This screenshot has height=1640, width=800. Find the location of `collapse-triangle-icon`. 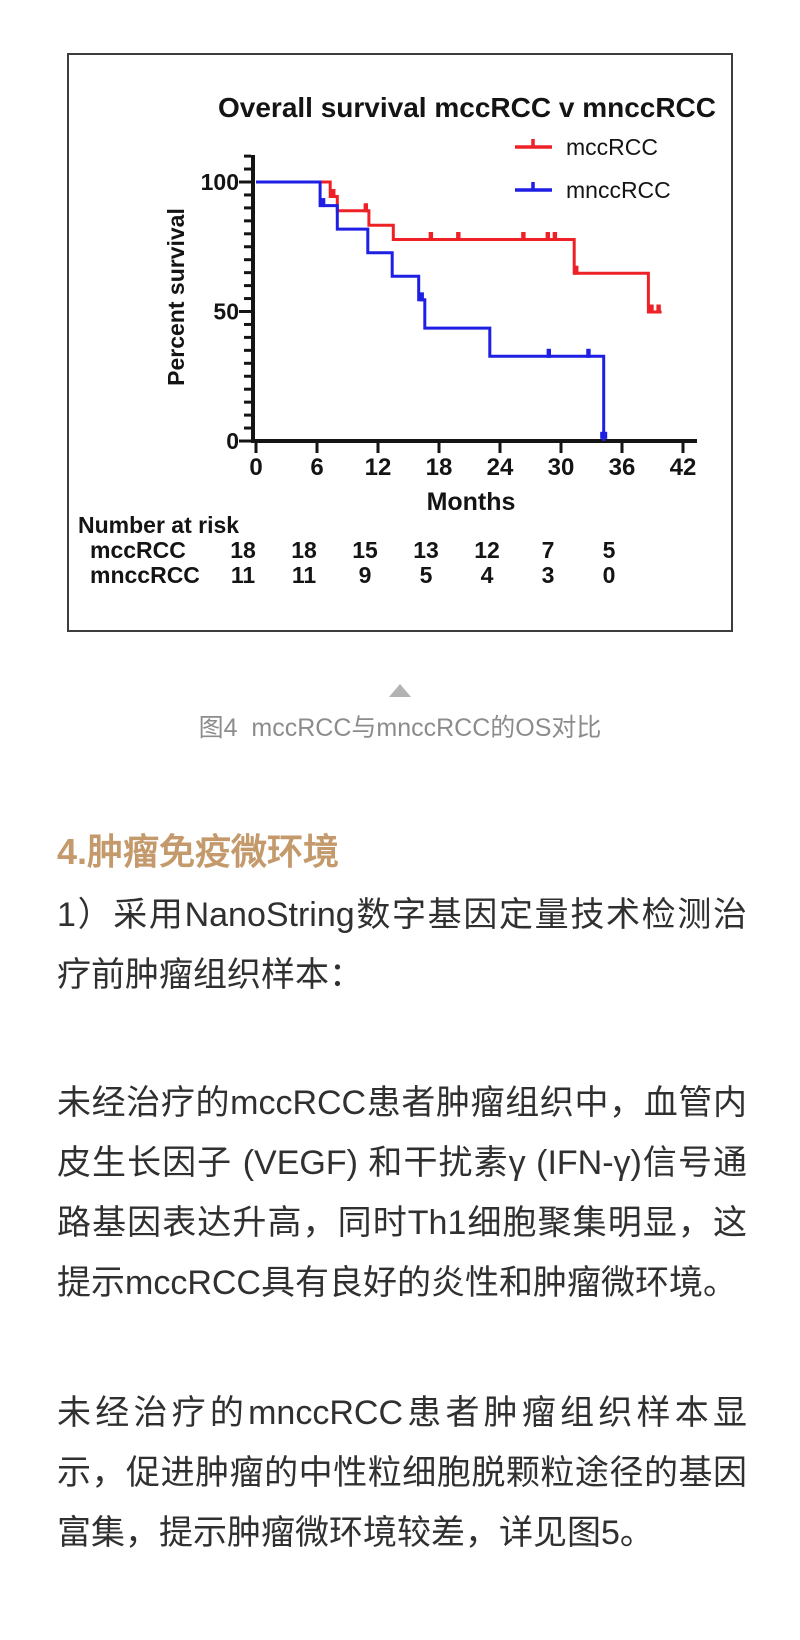

collapse-triangle-icon is located at coordinates (400, 690).